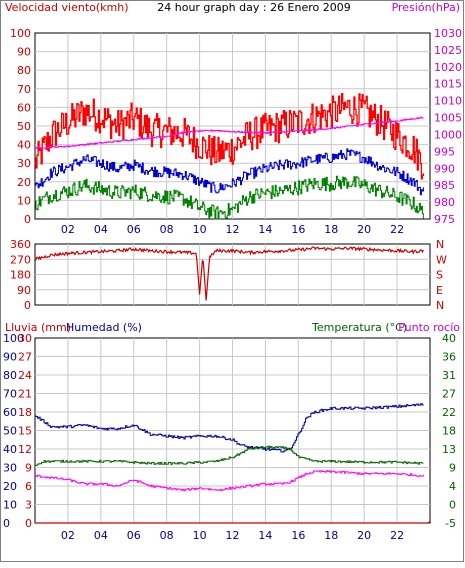 The width and height of the screenshot is (465, 568). What do you see at coordinates (24, 89) in the screenshot?
I see `wind-axis-tick-label: 70` at bounding box center [24, 89].